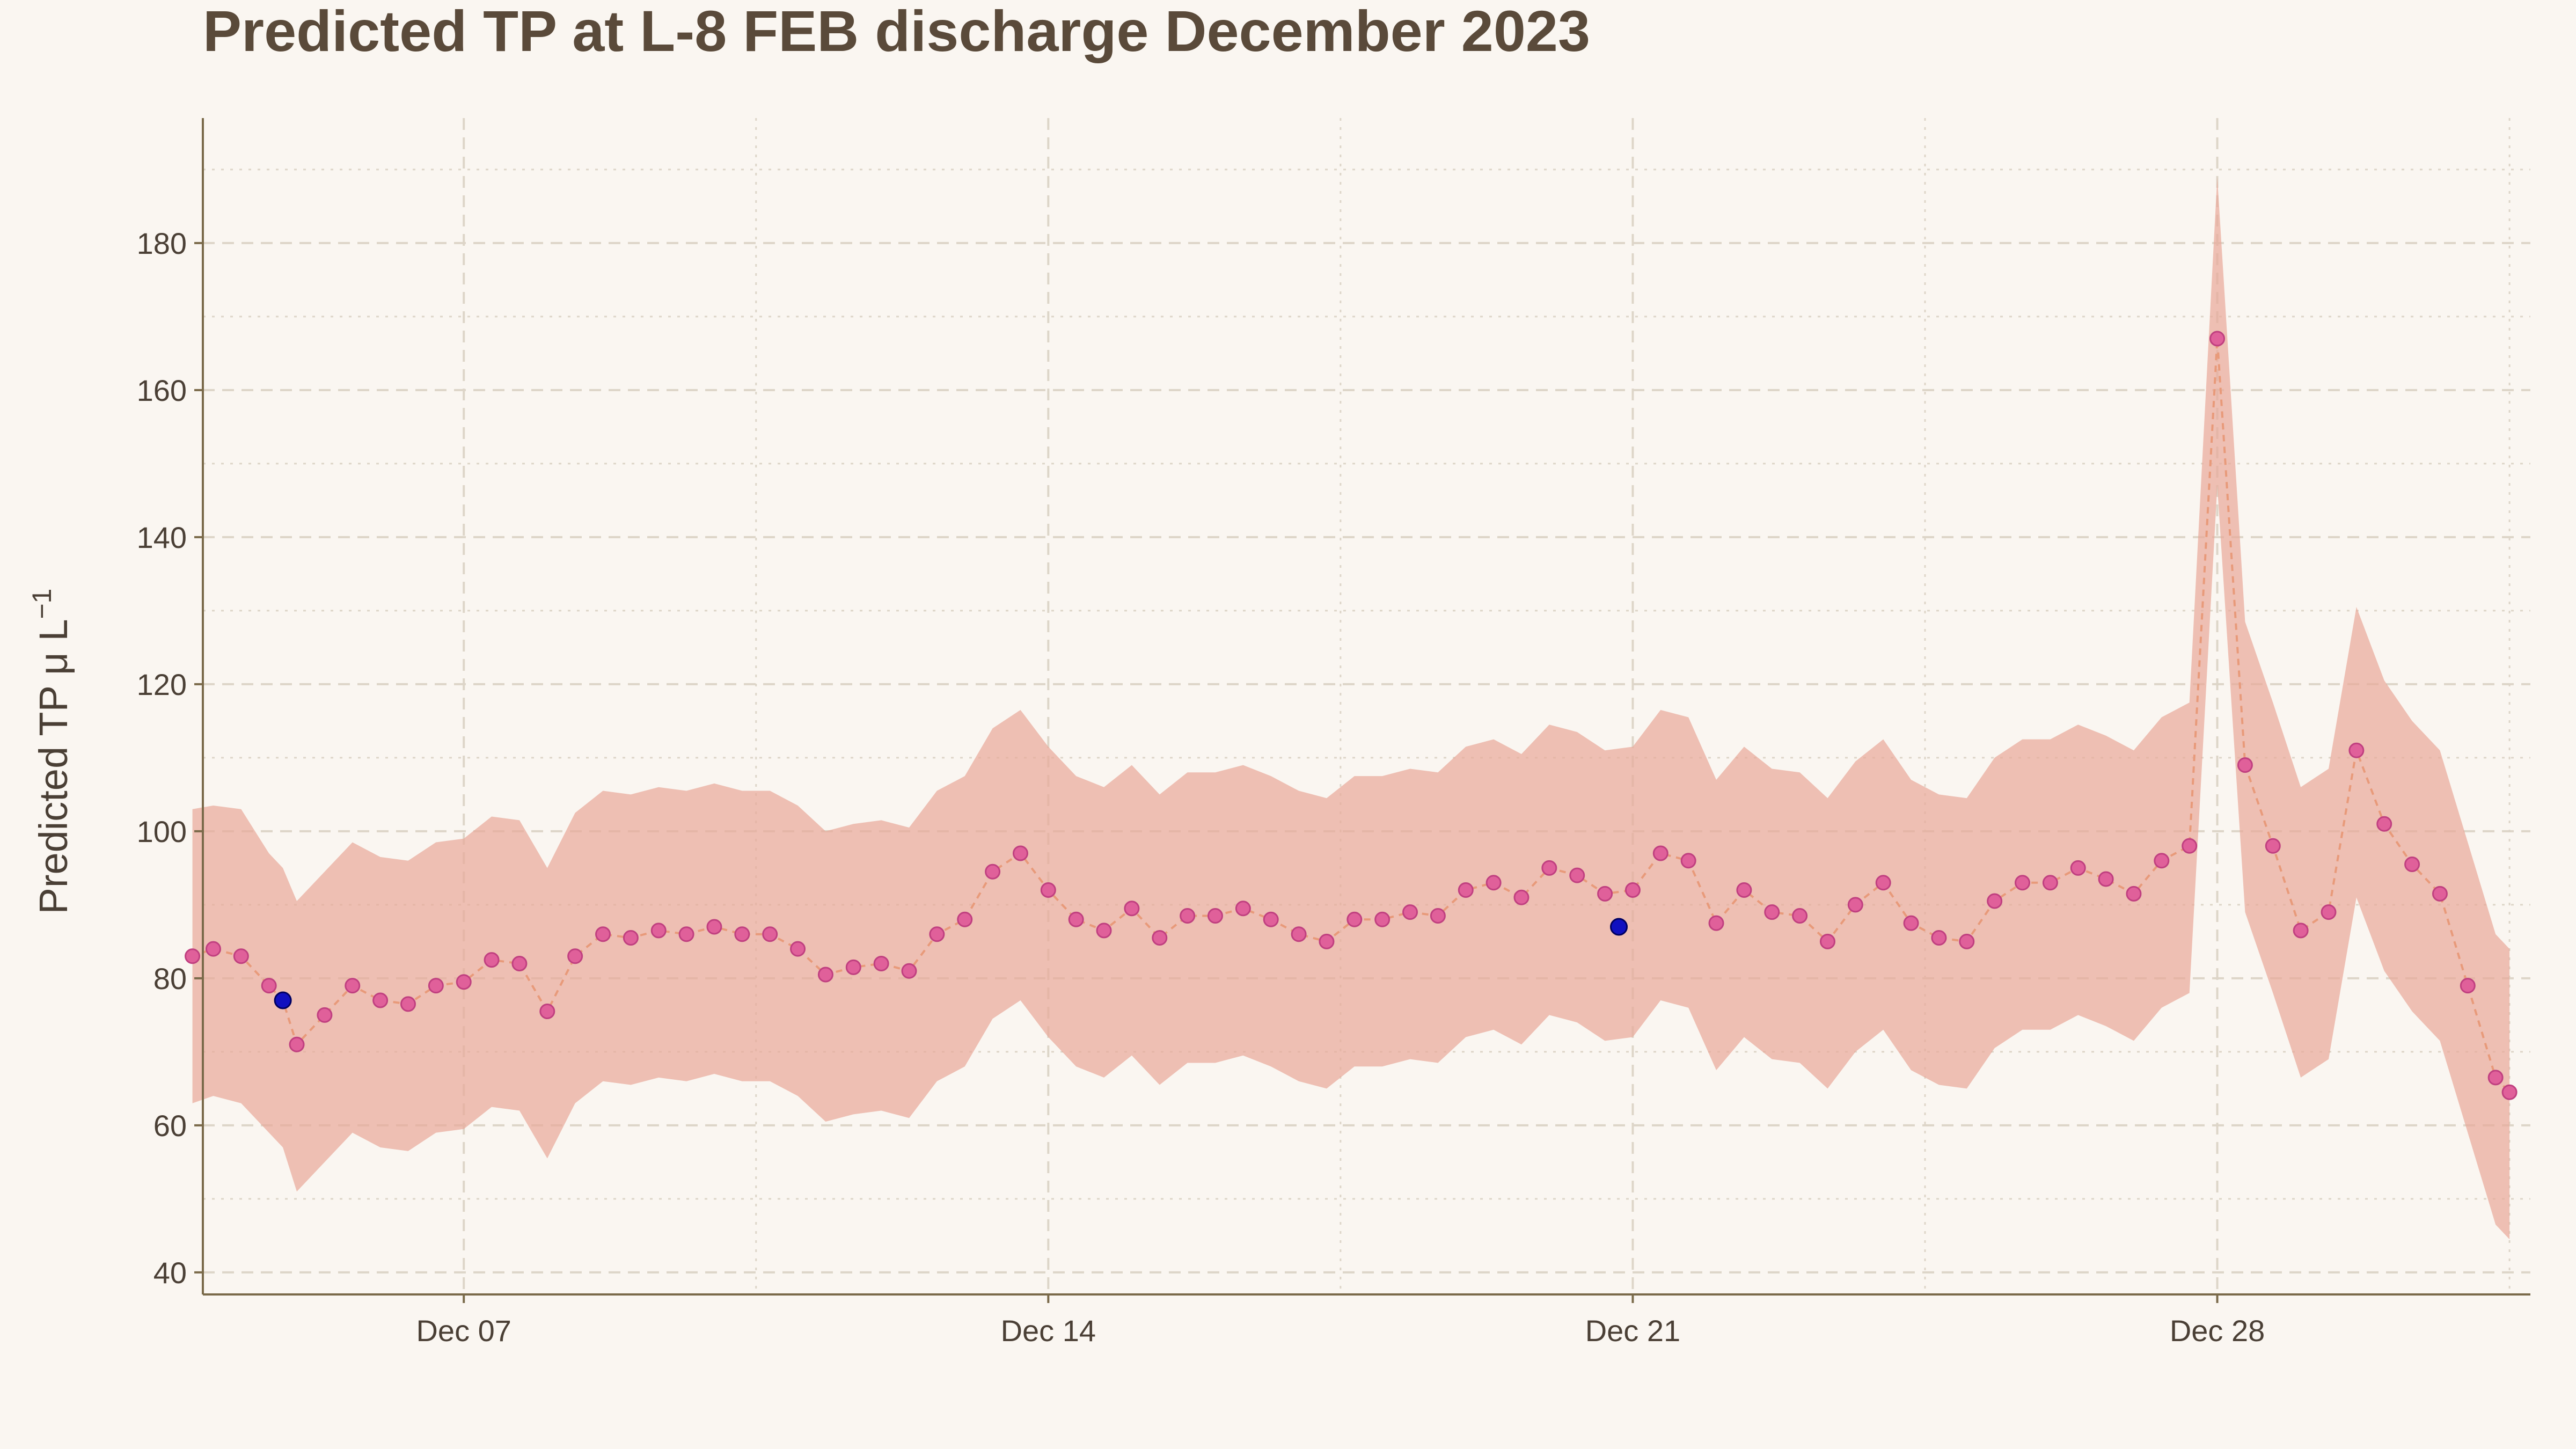 This screenshot has height=1449, width=2576. I want to click on x-tick-label: Dec 28, so click(2217, 1331).